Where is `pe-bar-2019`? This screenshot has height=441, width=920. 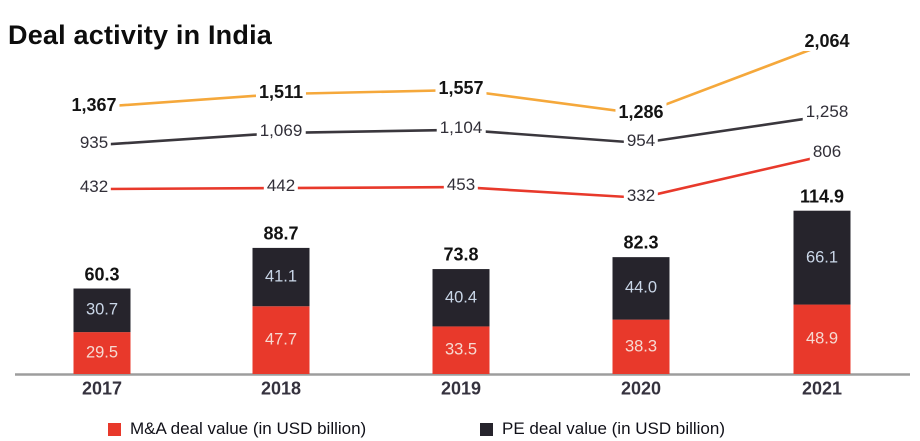 pe-bar-2019 is located at coordinates (461, 298).